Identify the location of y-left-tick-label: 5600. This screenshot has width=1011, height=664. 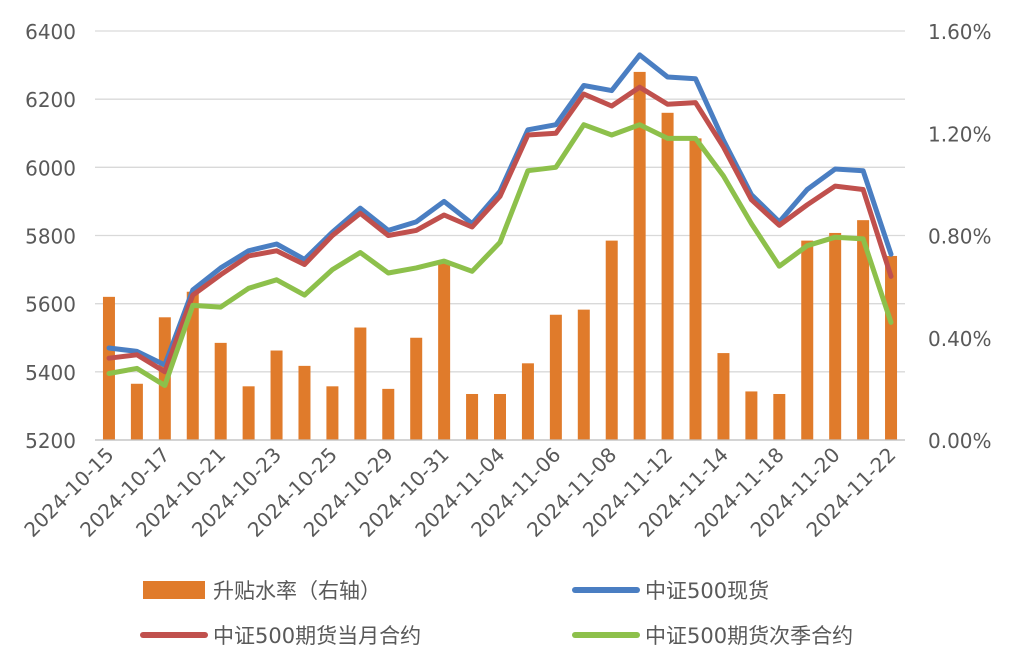
(50, 305).